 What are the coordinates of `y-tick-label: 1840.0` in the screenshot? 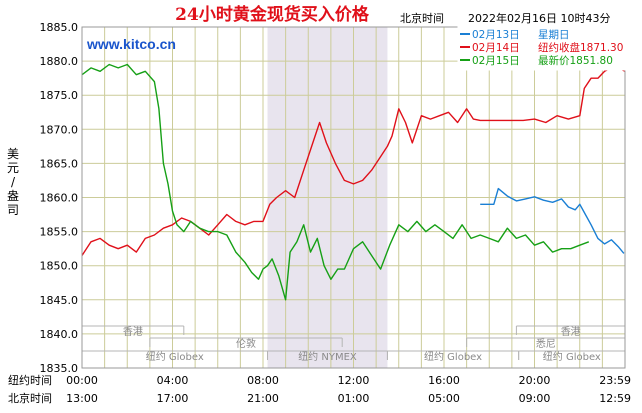 It's located at (59, 334).